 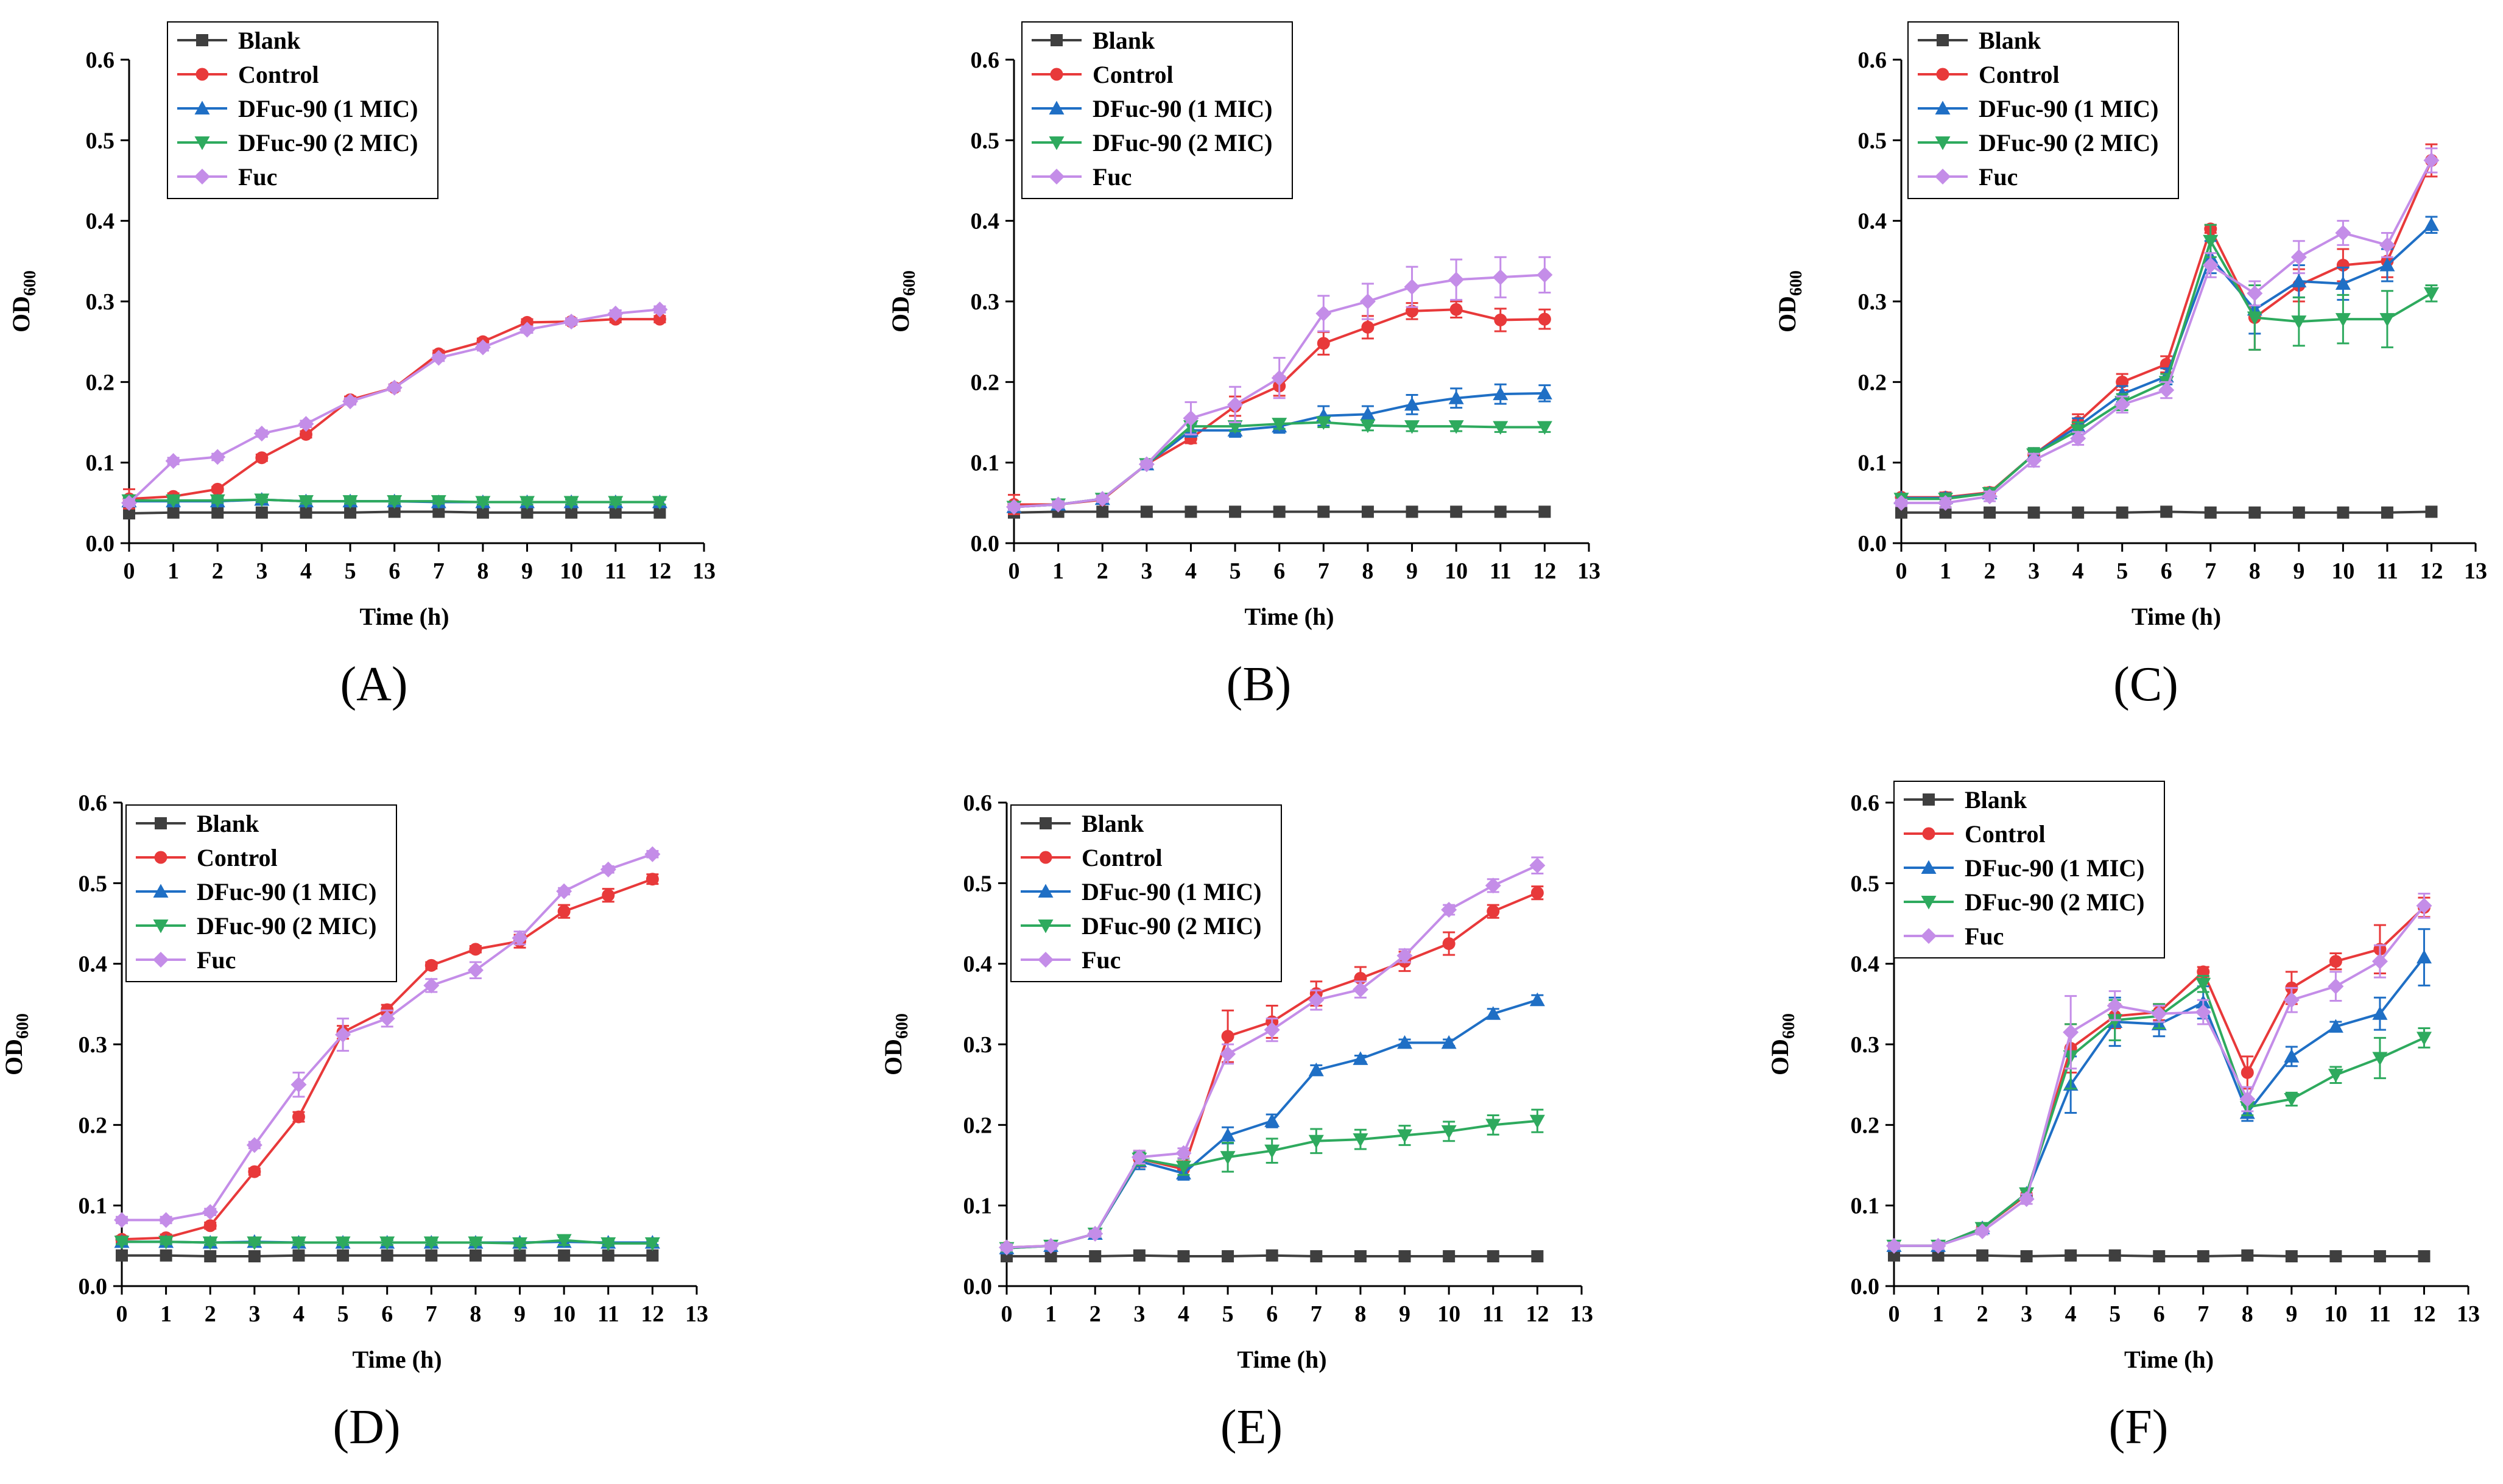 I want to click on series-line, so click(x=1279, y=450).